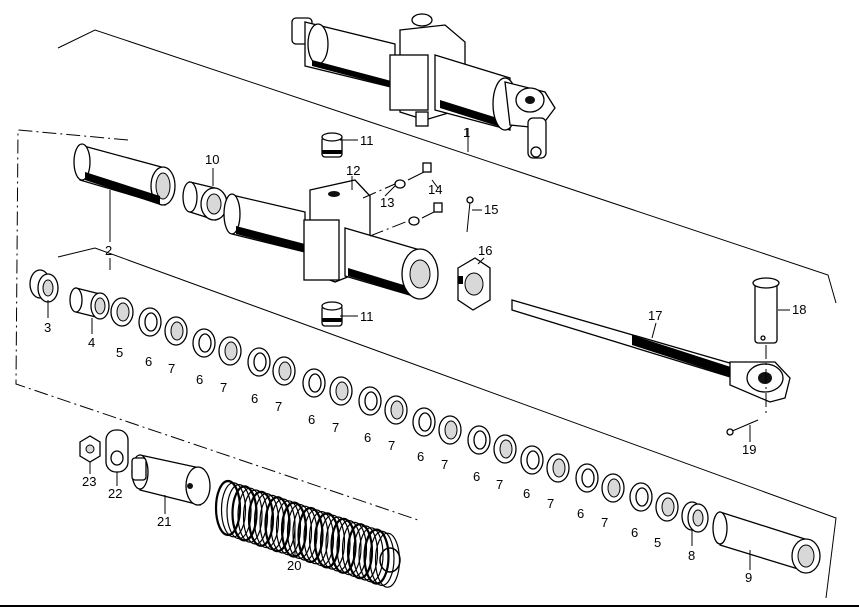 This screenshot has height=608, width=859. Describe the element at coordinates (435, 189) in the screenshot. I see `label-part-14: 14` at that location.